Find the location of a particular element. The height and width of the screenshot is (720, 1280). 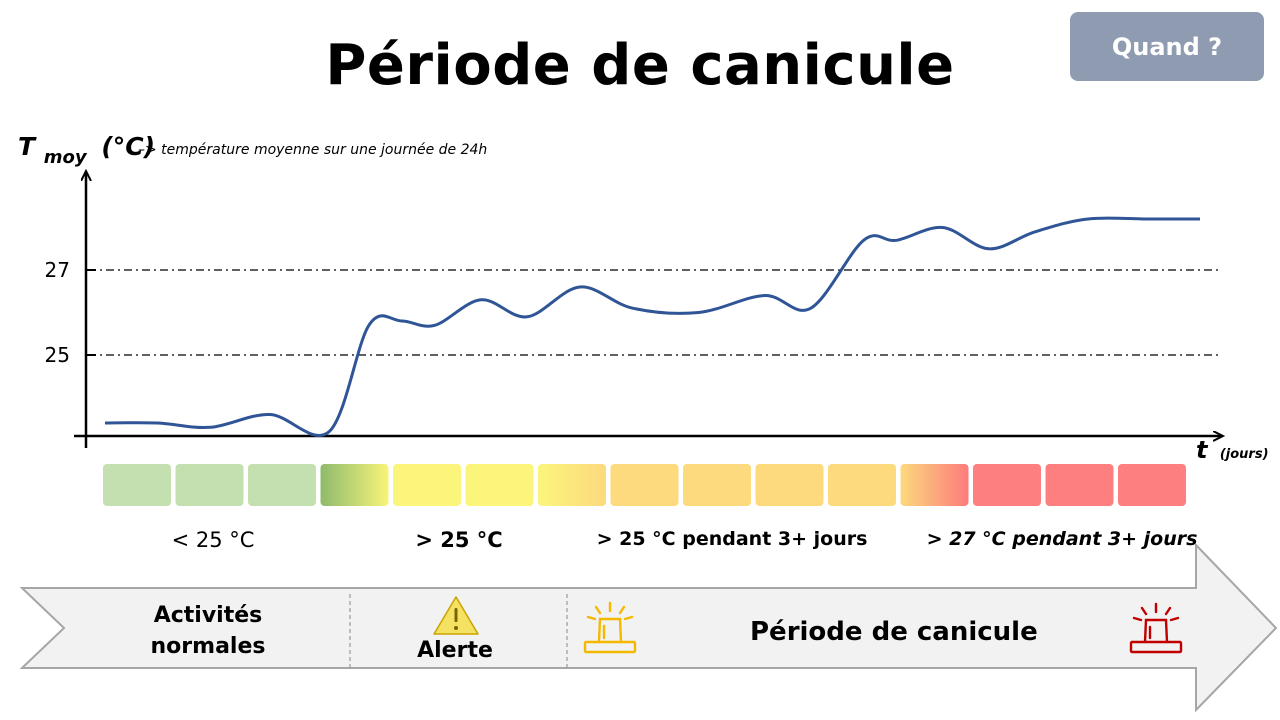

banner-normal-line-2: normales is located at coordinates (208, 646).